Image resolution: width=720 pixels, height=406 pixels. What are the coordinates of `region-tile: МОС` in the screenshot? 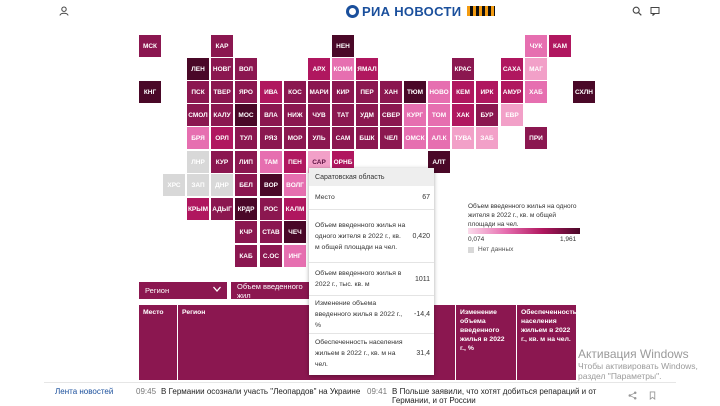 It's located at (246, 115).